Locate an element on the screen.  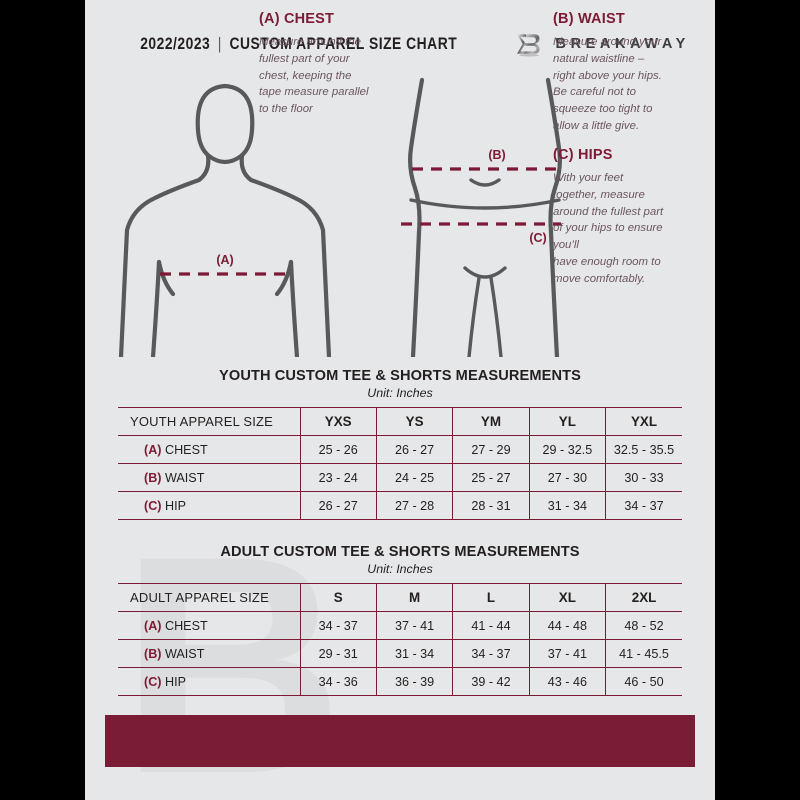
season-label: 2022/2023 is located at coordinates (175, 43).